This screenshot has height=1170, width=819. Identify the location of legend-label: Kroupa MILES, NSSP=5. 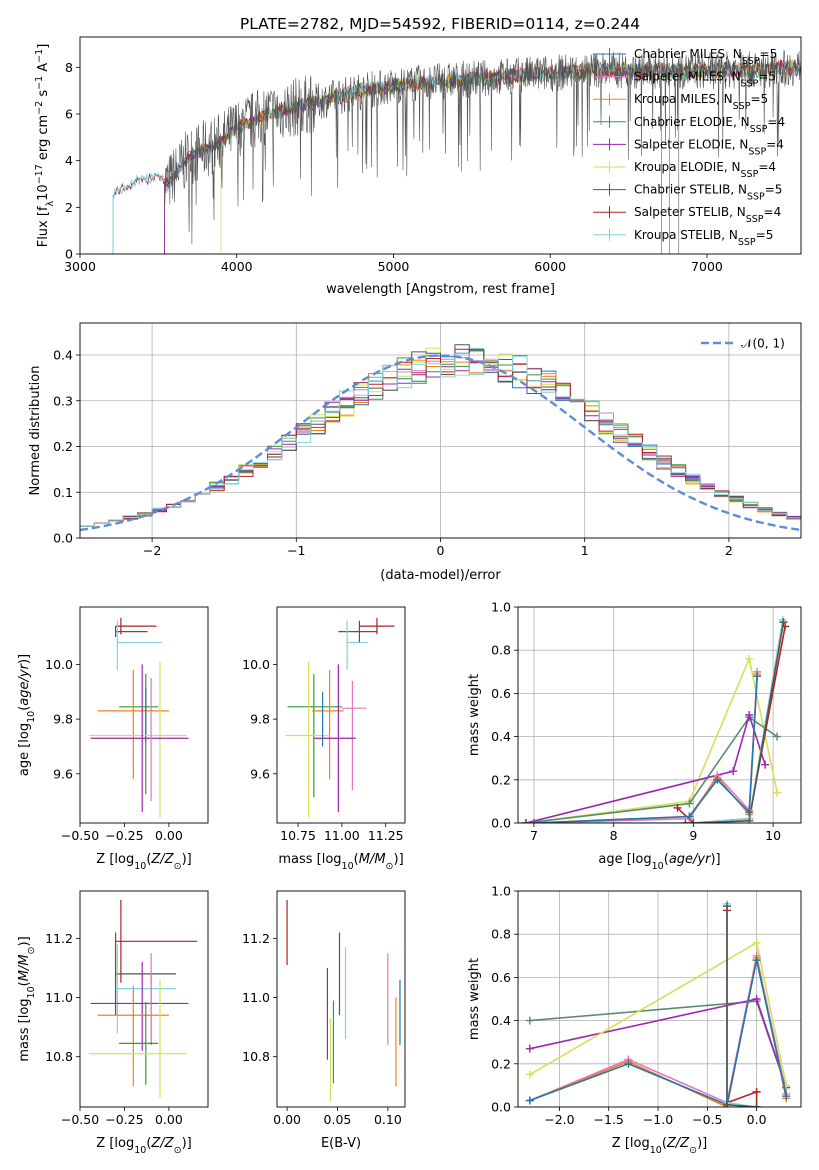
(701, 102).